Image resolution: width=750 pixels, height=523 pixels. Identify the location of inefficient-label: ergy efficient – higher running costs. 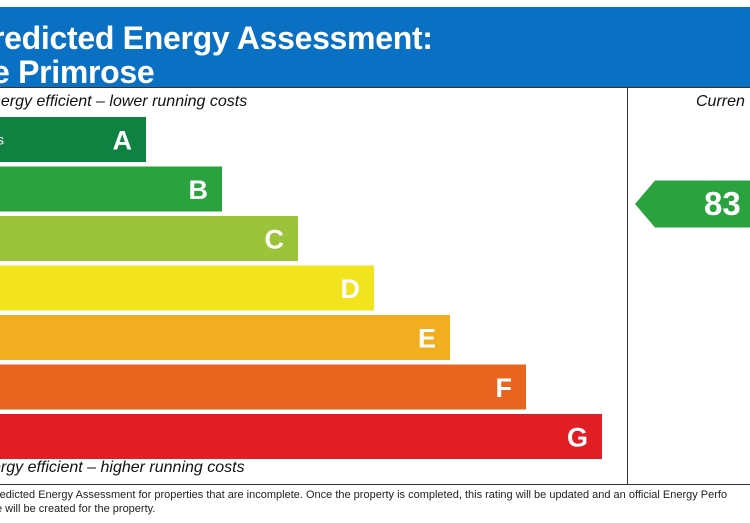
(122, 467).